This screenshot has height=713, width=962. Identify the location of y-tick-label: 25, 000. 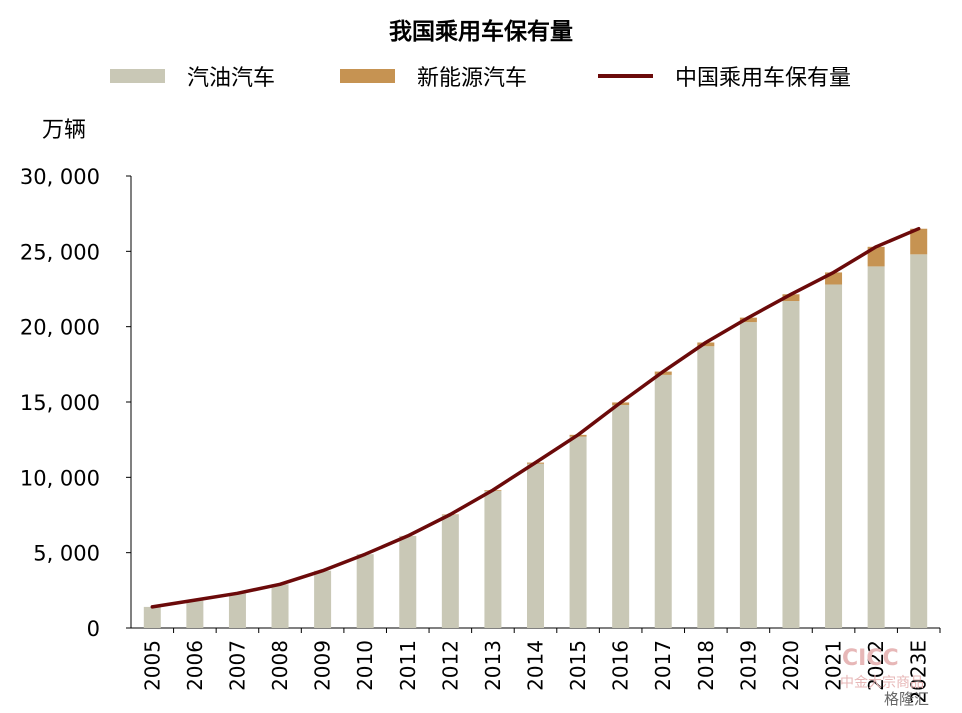
(60, 252).